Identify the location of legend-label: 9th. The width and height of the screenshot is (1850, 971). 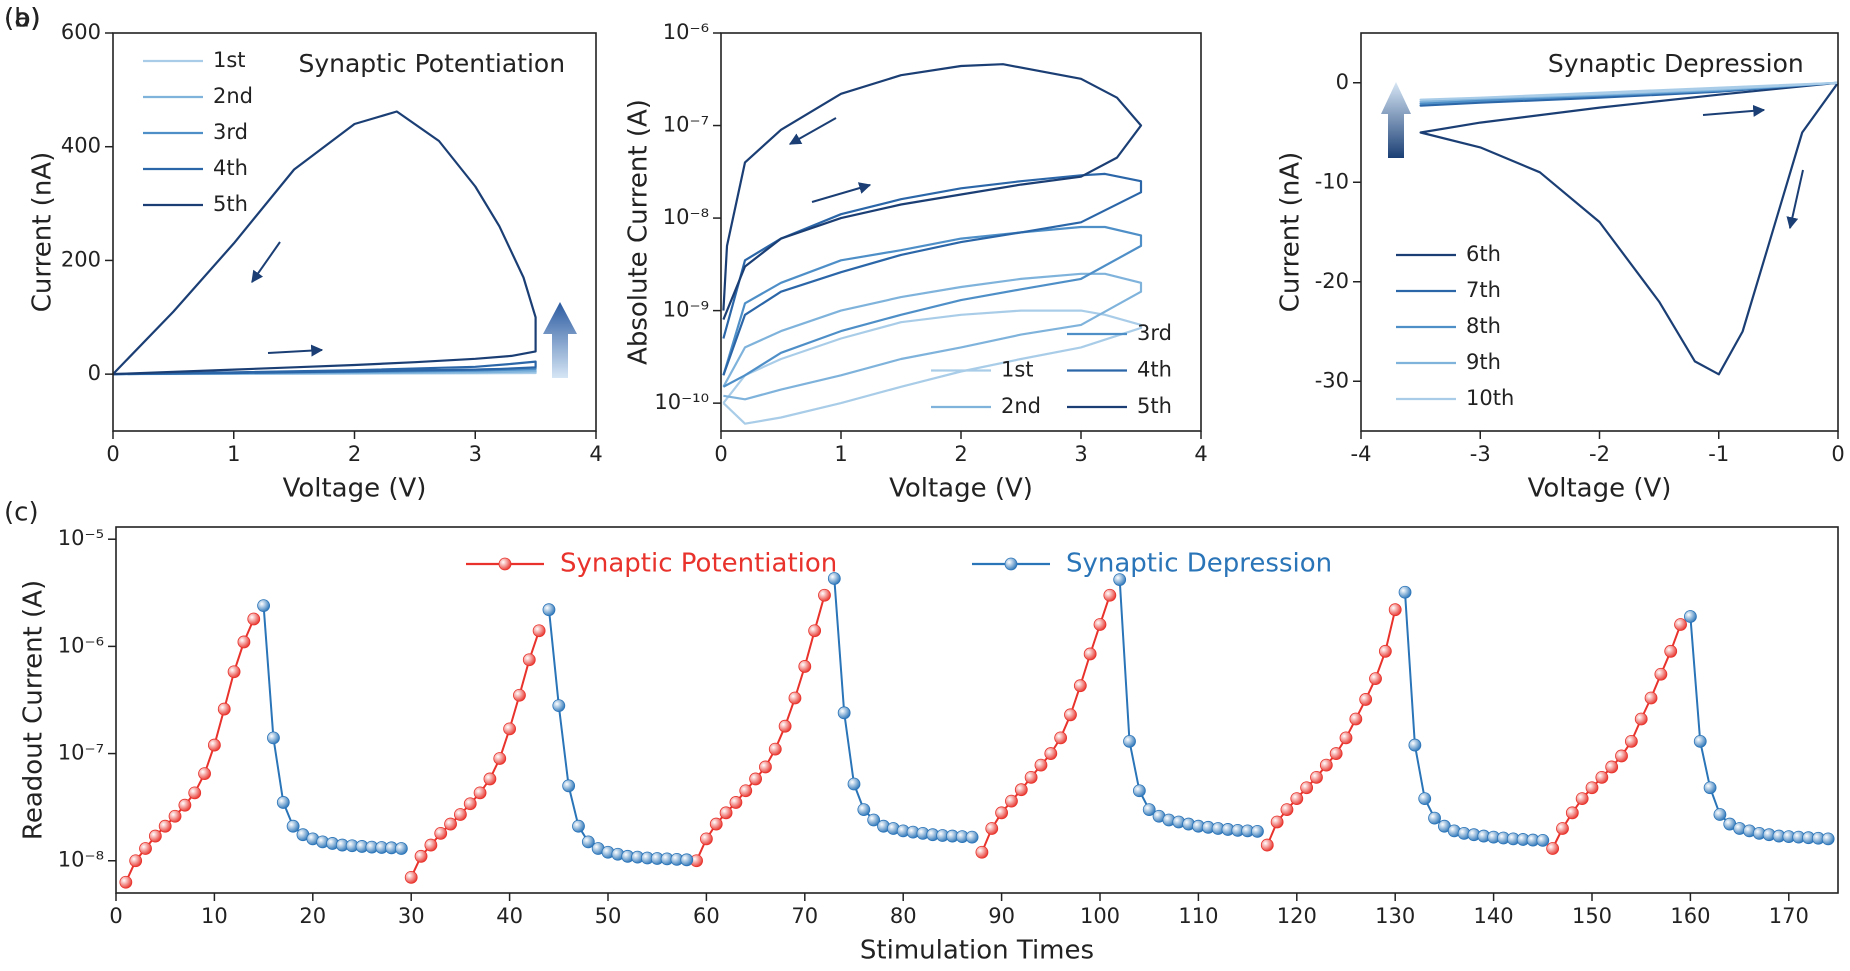
(1483, 362).